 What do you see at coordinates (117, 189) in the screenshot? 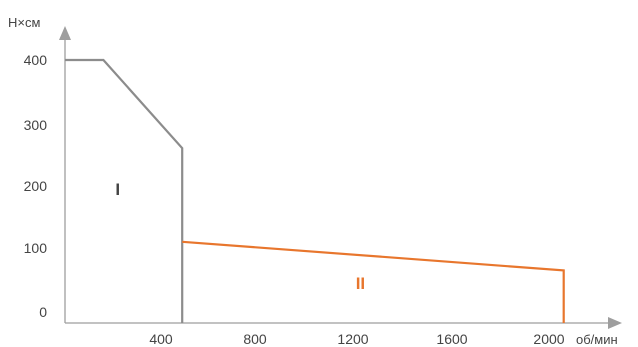
I see `zone-label-1: I` at bounding box center [117, 189].